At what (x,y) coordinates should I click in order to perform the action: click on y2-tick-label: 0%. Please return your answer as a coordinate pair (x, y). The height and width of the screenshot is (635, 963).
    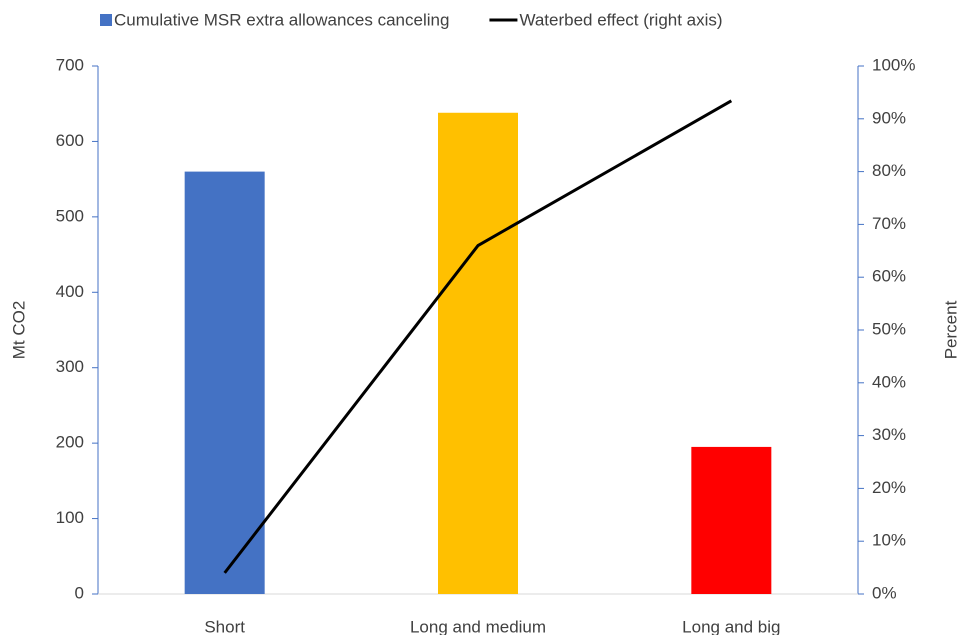
    Looking at the image, I should click on (884, 592).